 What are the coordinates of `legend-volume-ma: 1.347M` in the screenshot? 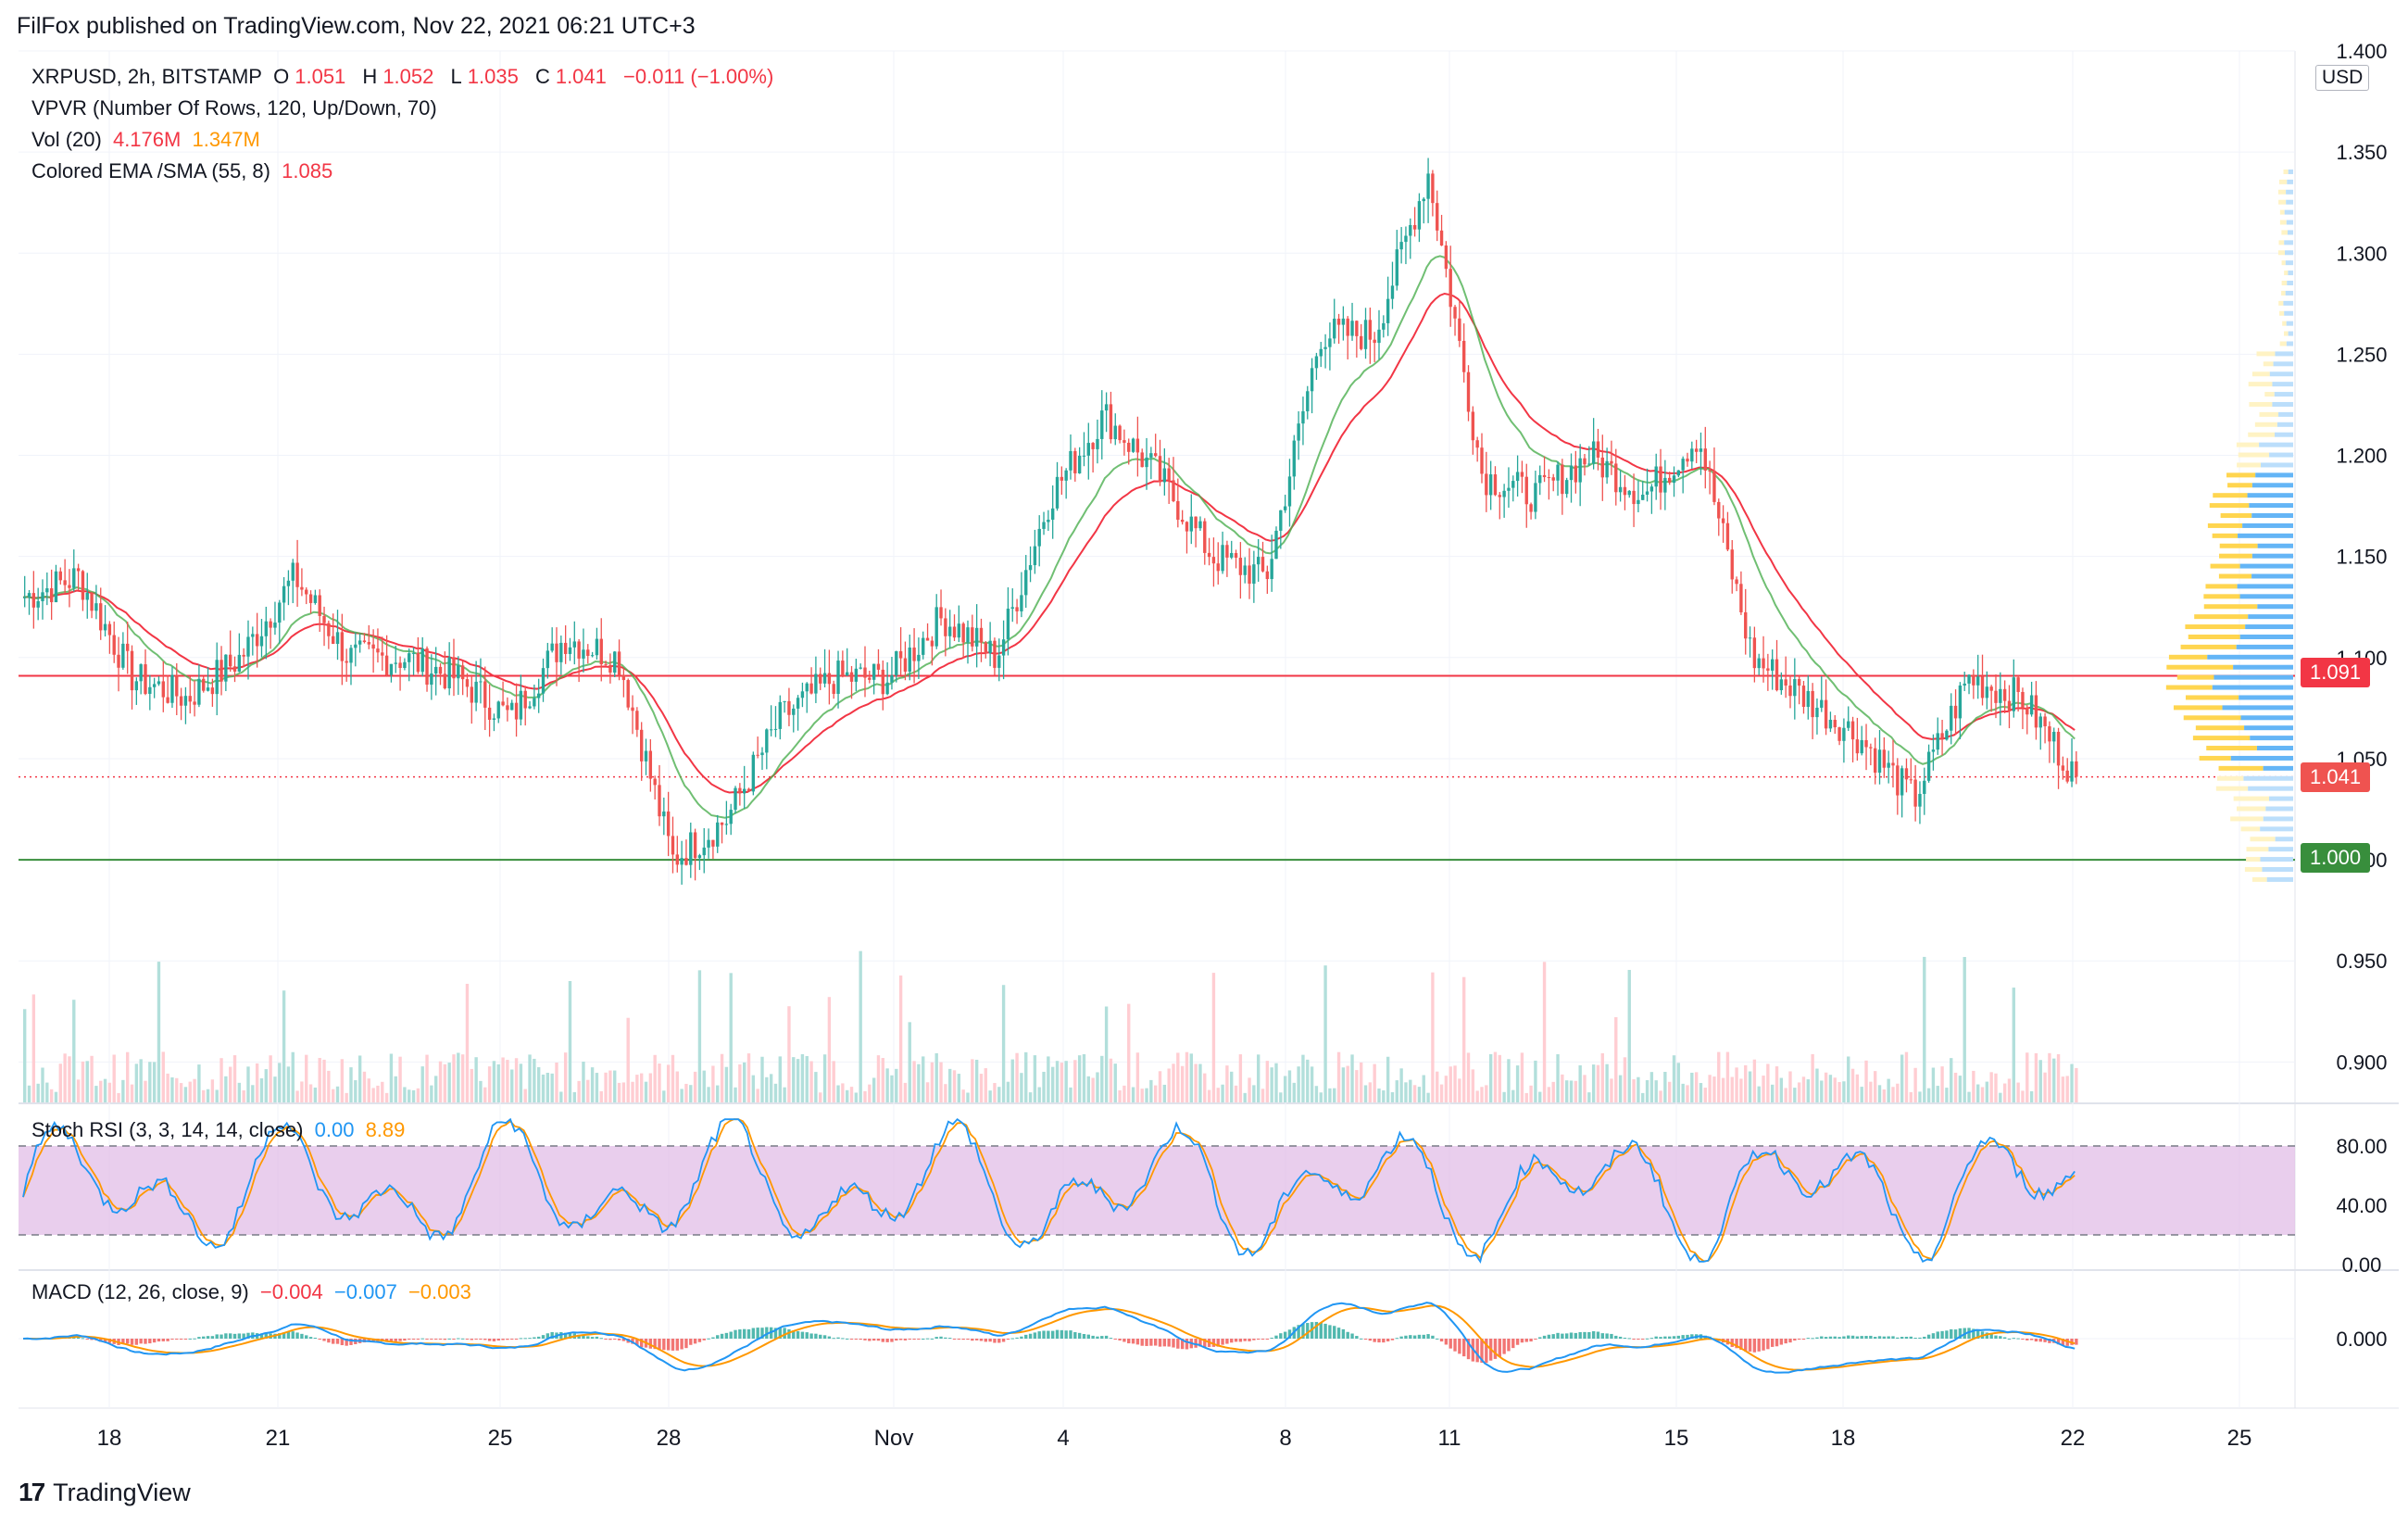 It's located at (226, 139).